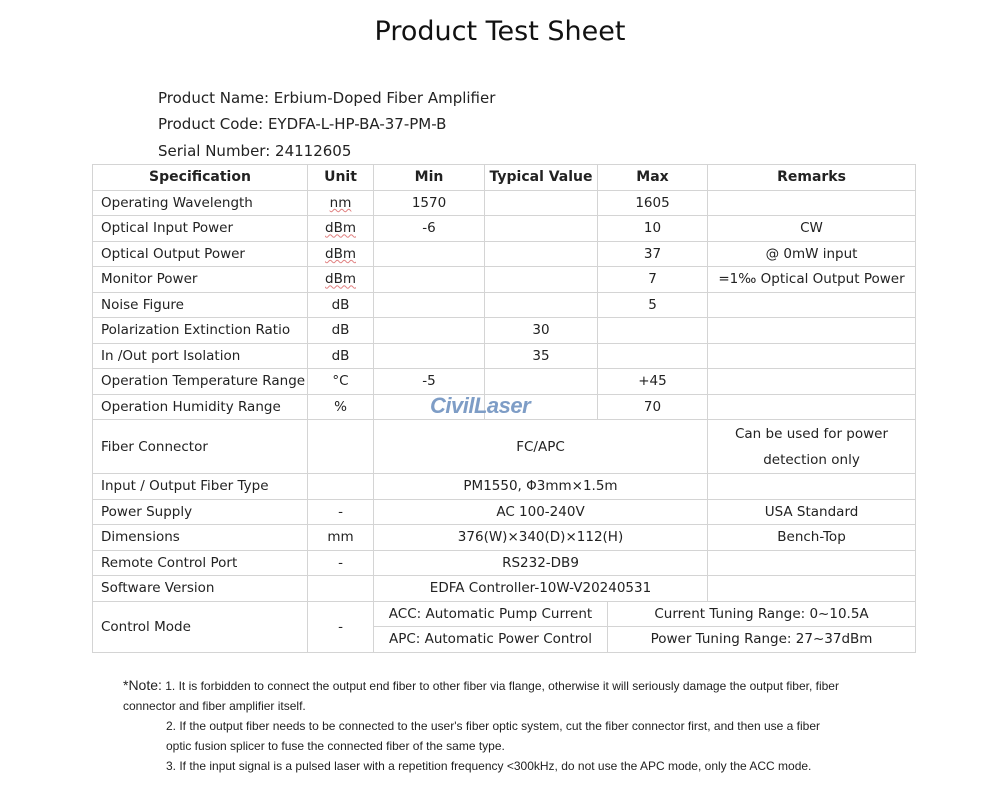 This screenshot has width=1000, height=795. I want to click on max, so click(652, 355).